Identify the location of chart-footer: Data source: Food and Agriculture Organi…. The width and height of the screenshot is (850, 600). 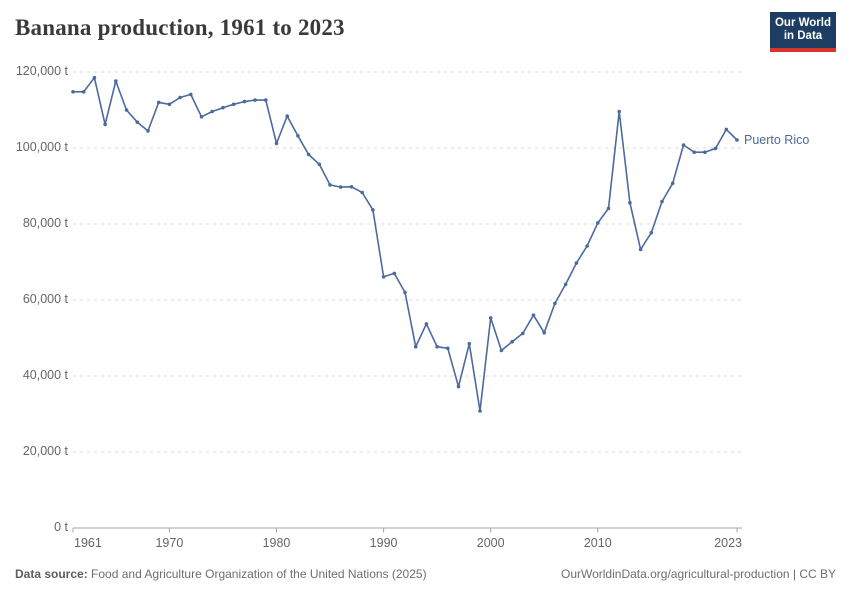
(425, 574).